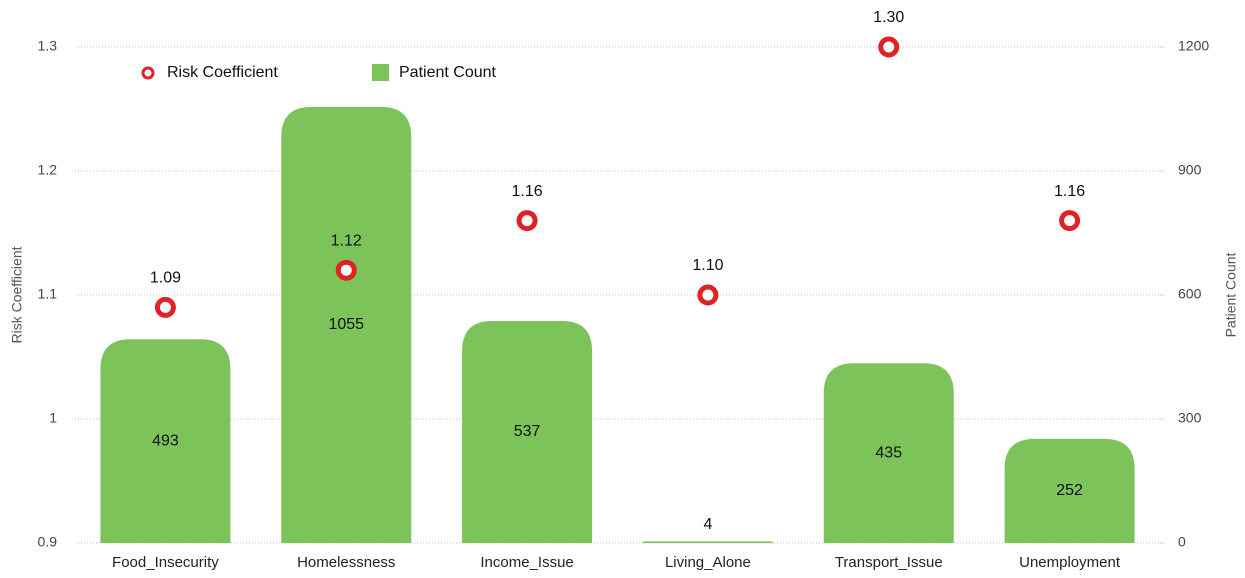  Describe the element at coordinates (1182, 542) in the screenshot. I see `y2-tick-label: 0` at that location.